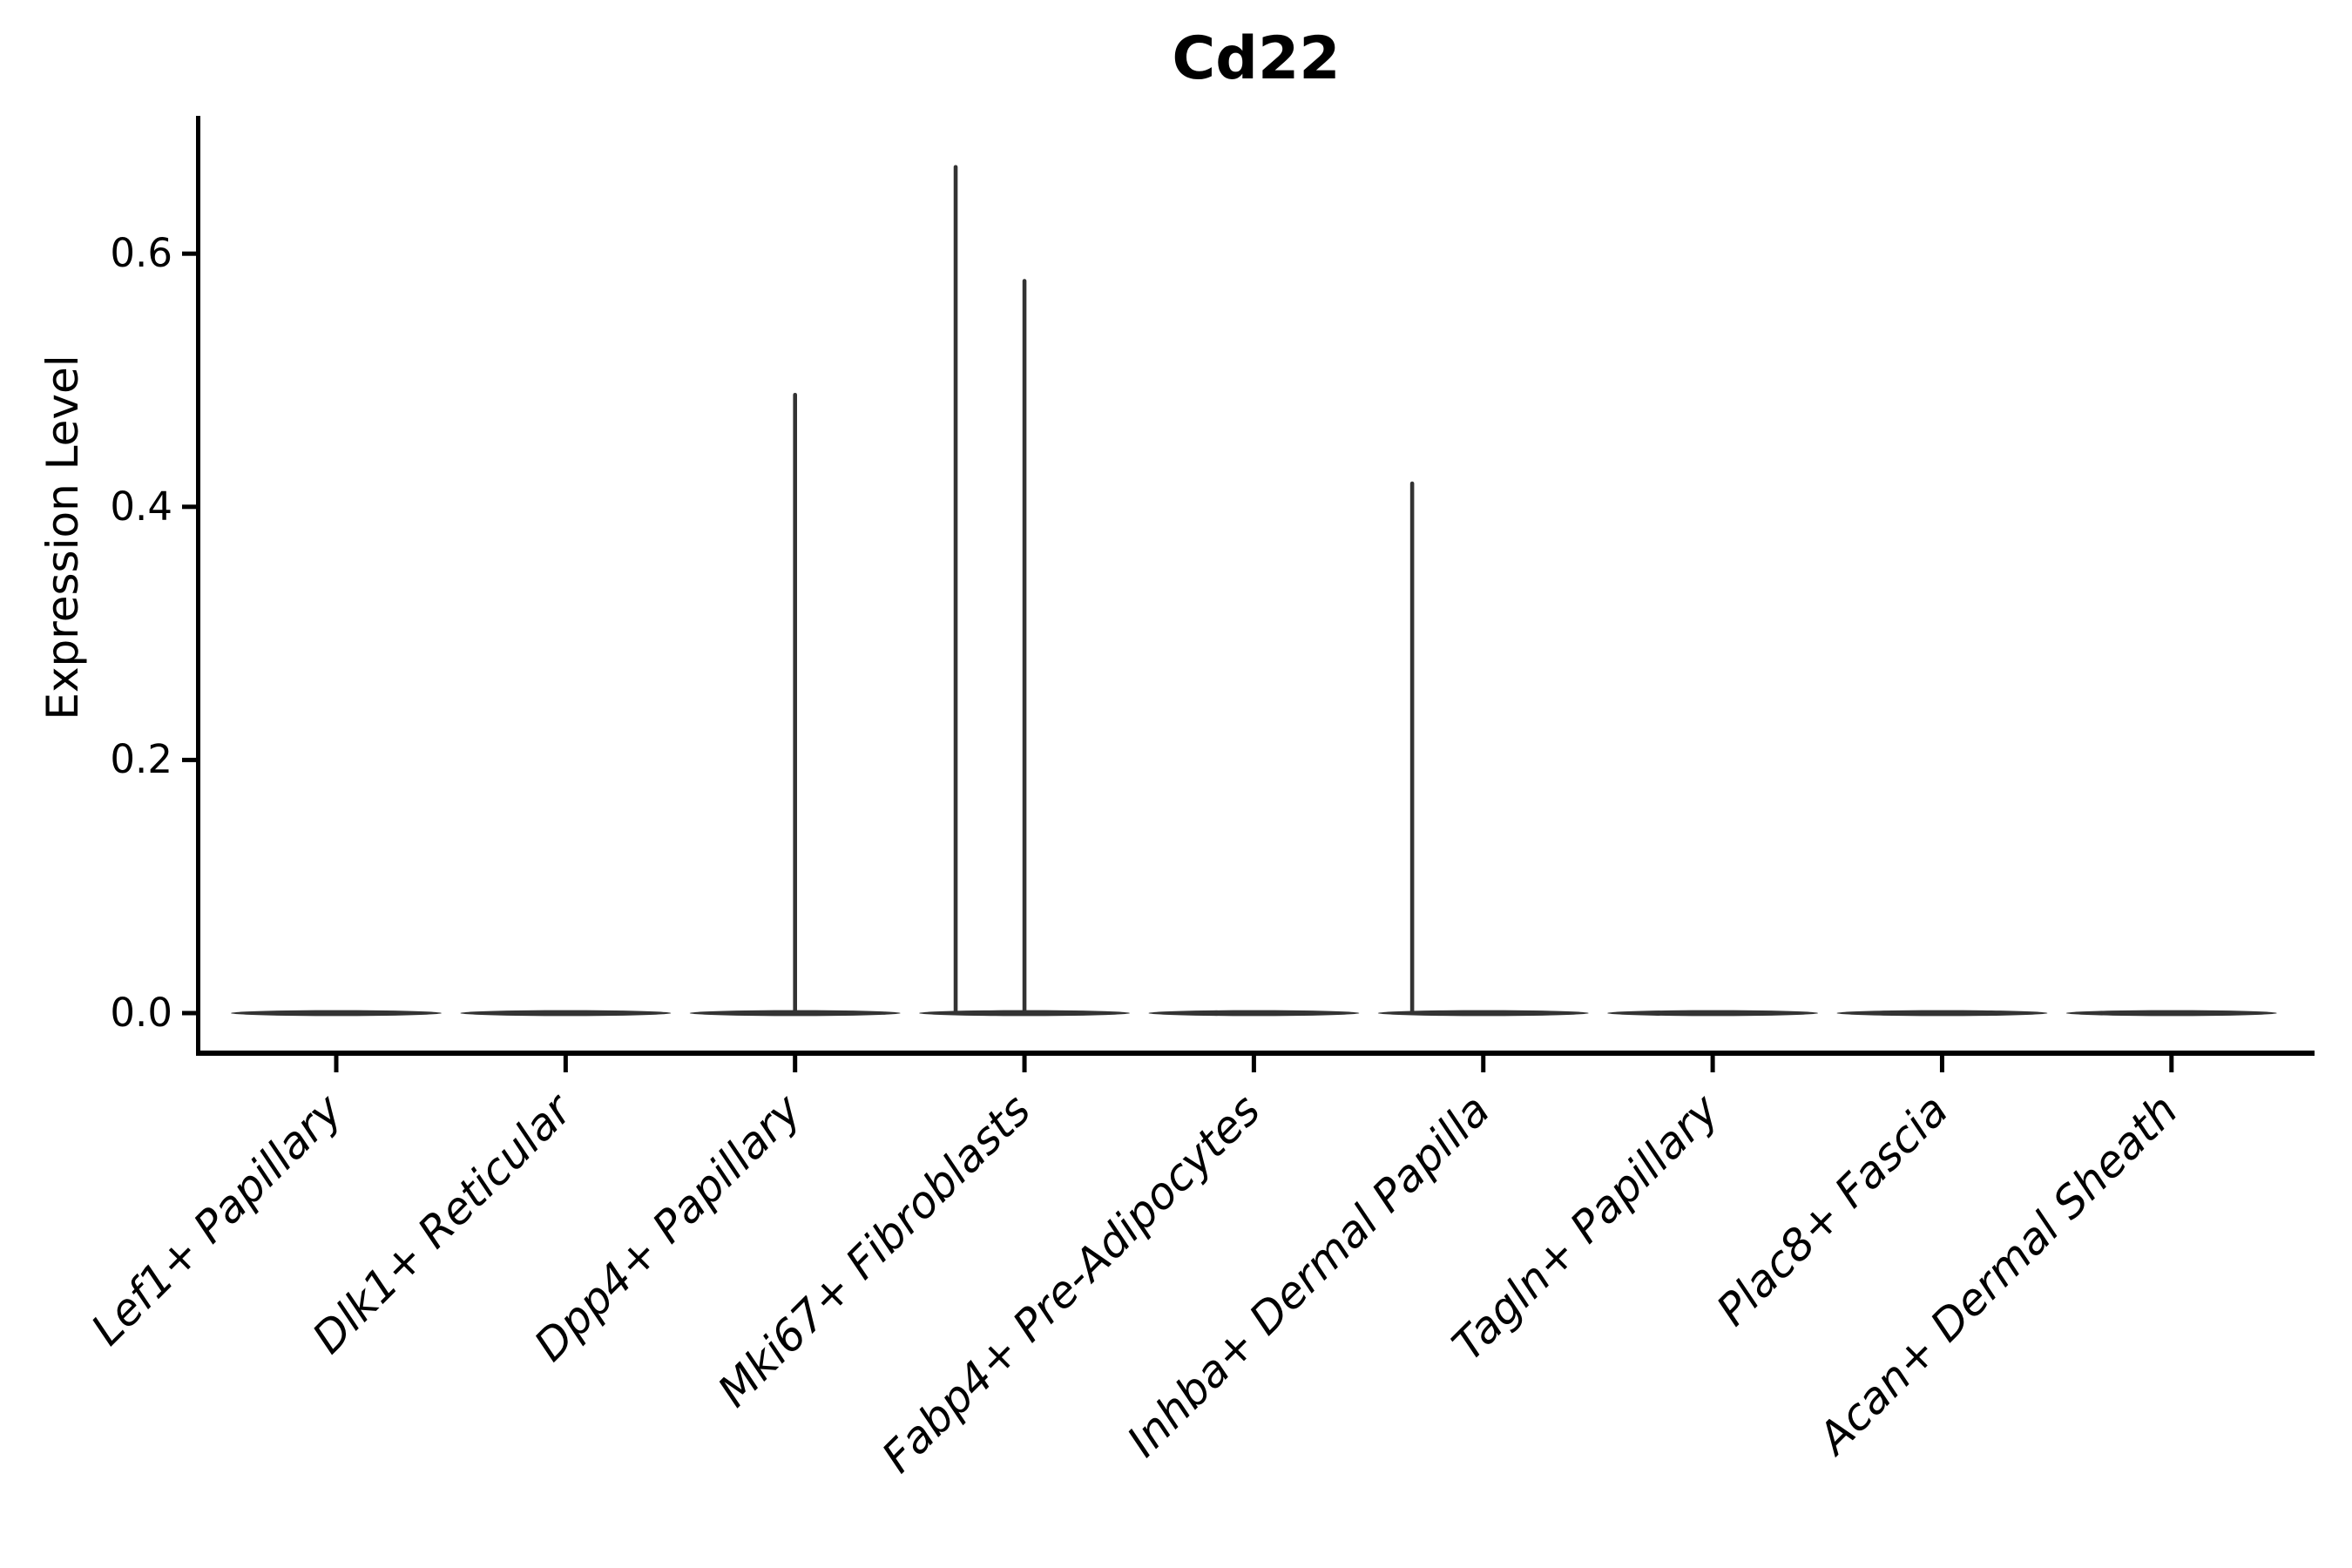 The width and height of the screenshot is (2352, 1568). What do you see at coordinates (141, 759) in the screenshot?
I see `y-tick-label: 0.2` at bounding box center [141, 759].